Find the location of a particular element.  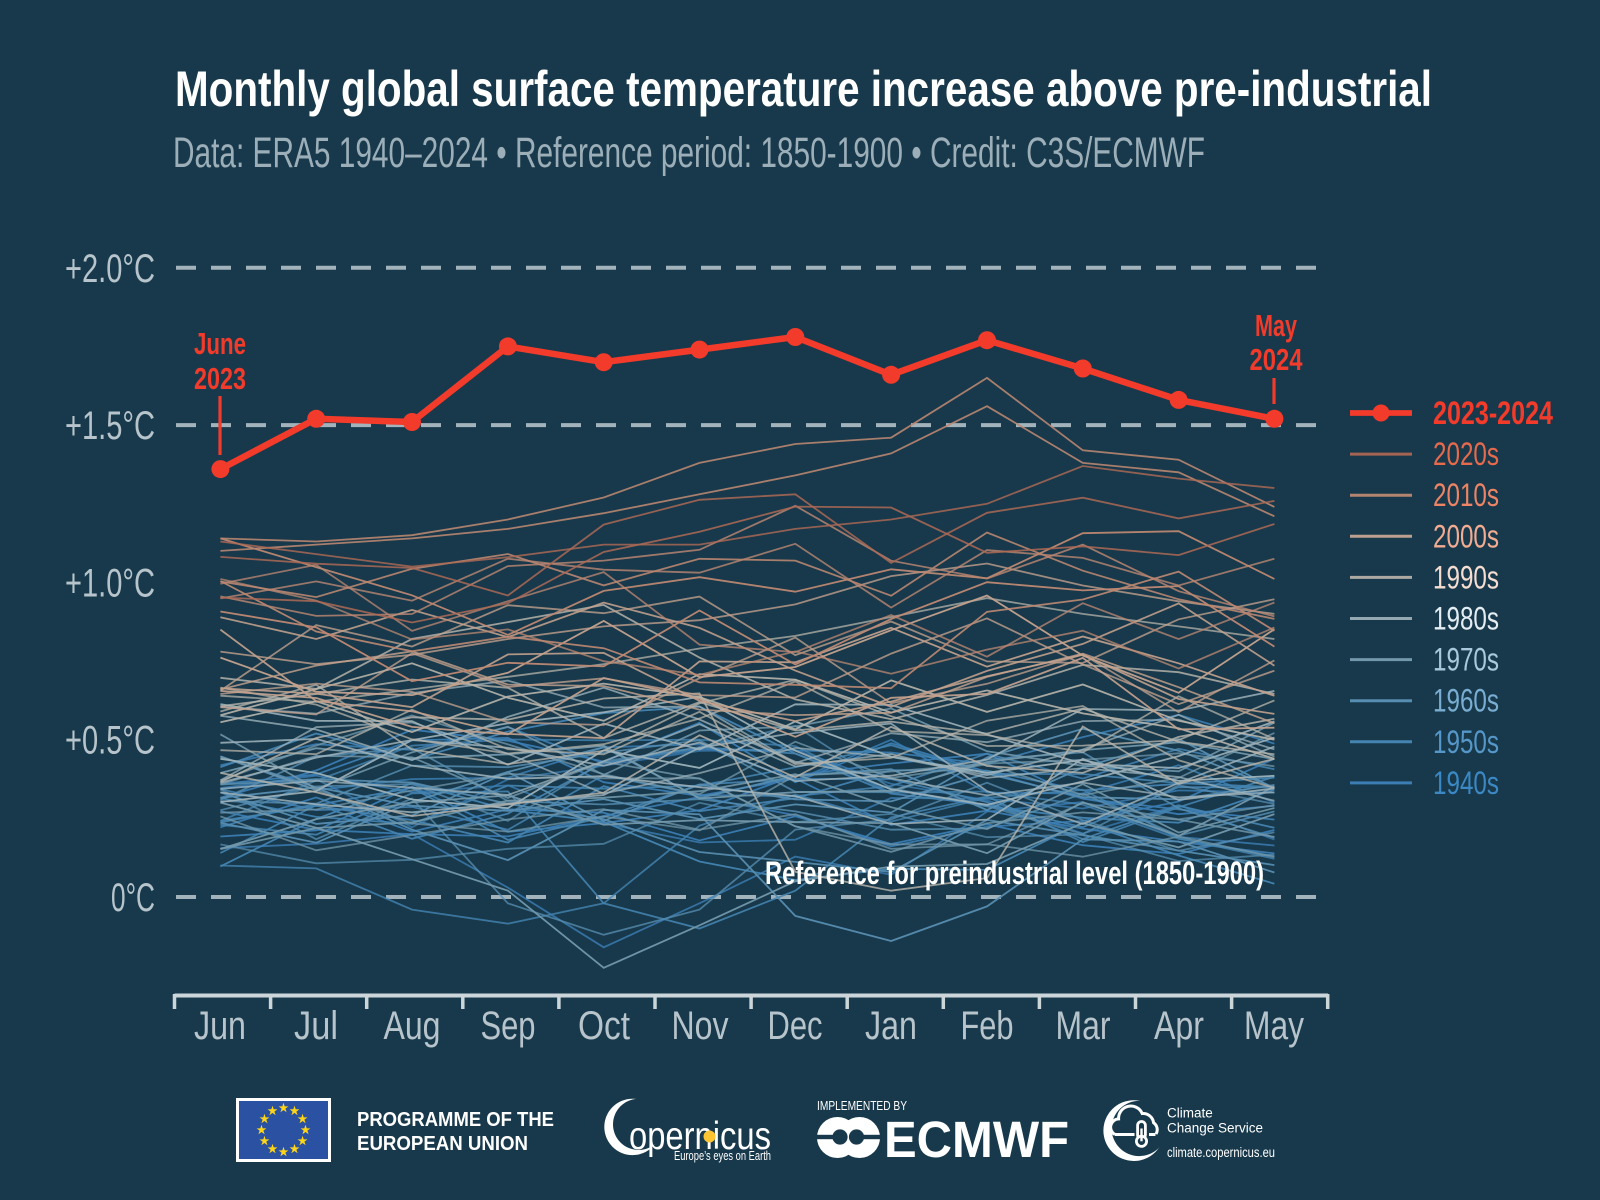

svg-text: Europe’s eyes on Earth is located at coordinates (722, 1155).